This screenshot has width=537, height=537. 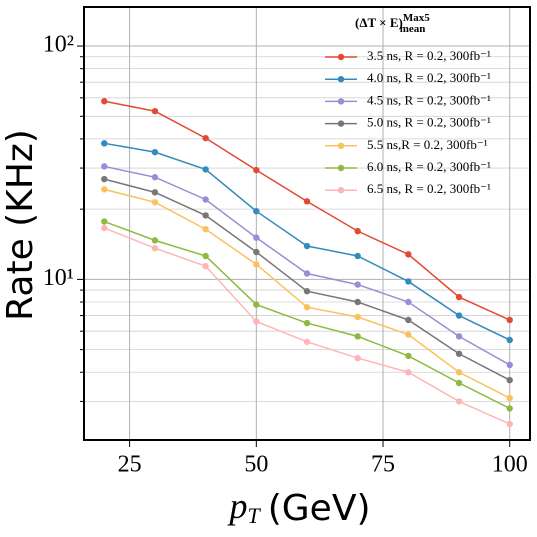 I want to click on x-axis-label: pT (GeV), so click(x=298, y=507).